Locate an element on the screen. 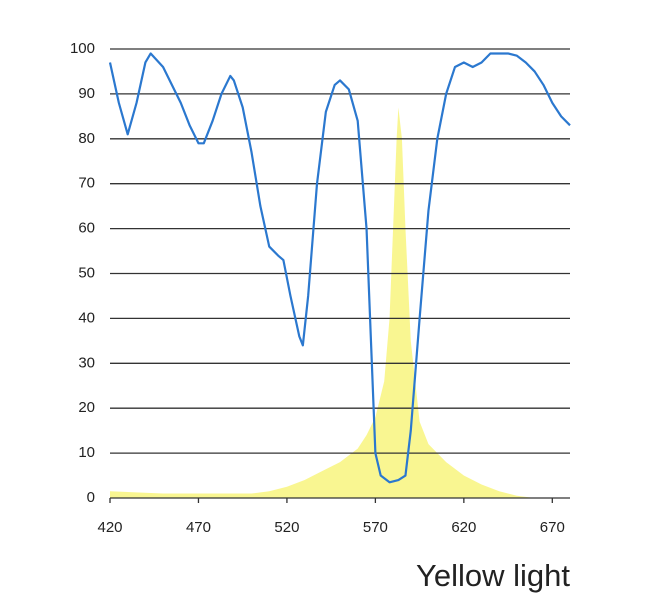 This screenshot has width=645, height=612. y-tick-label: 90 is located at coordinates (86, 93).